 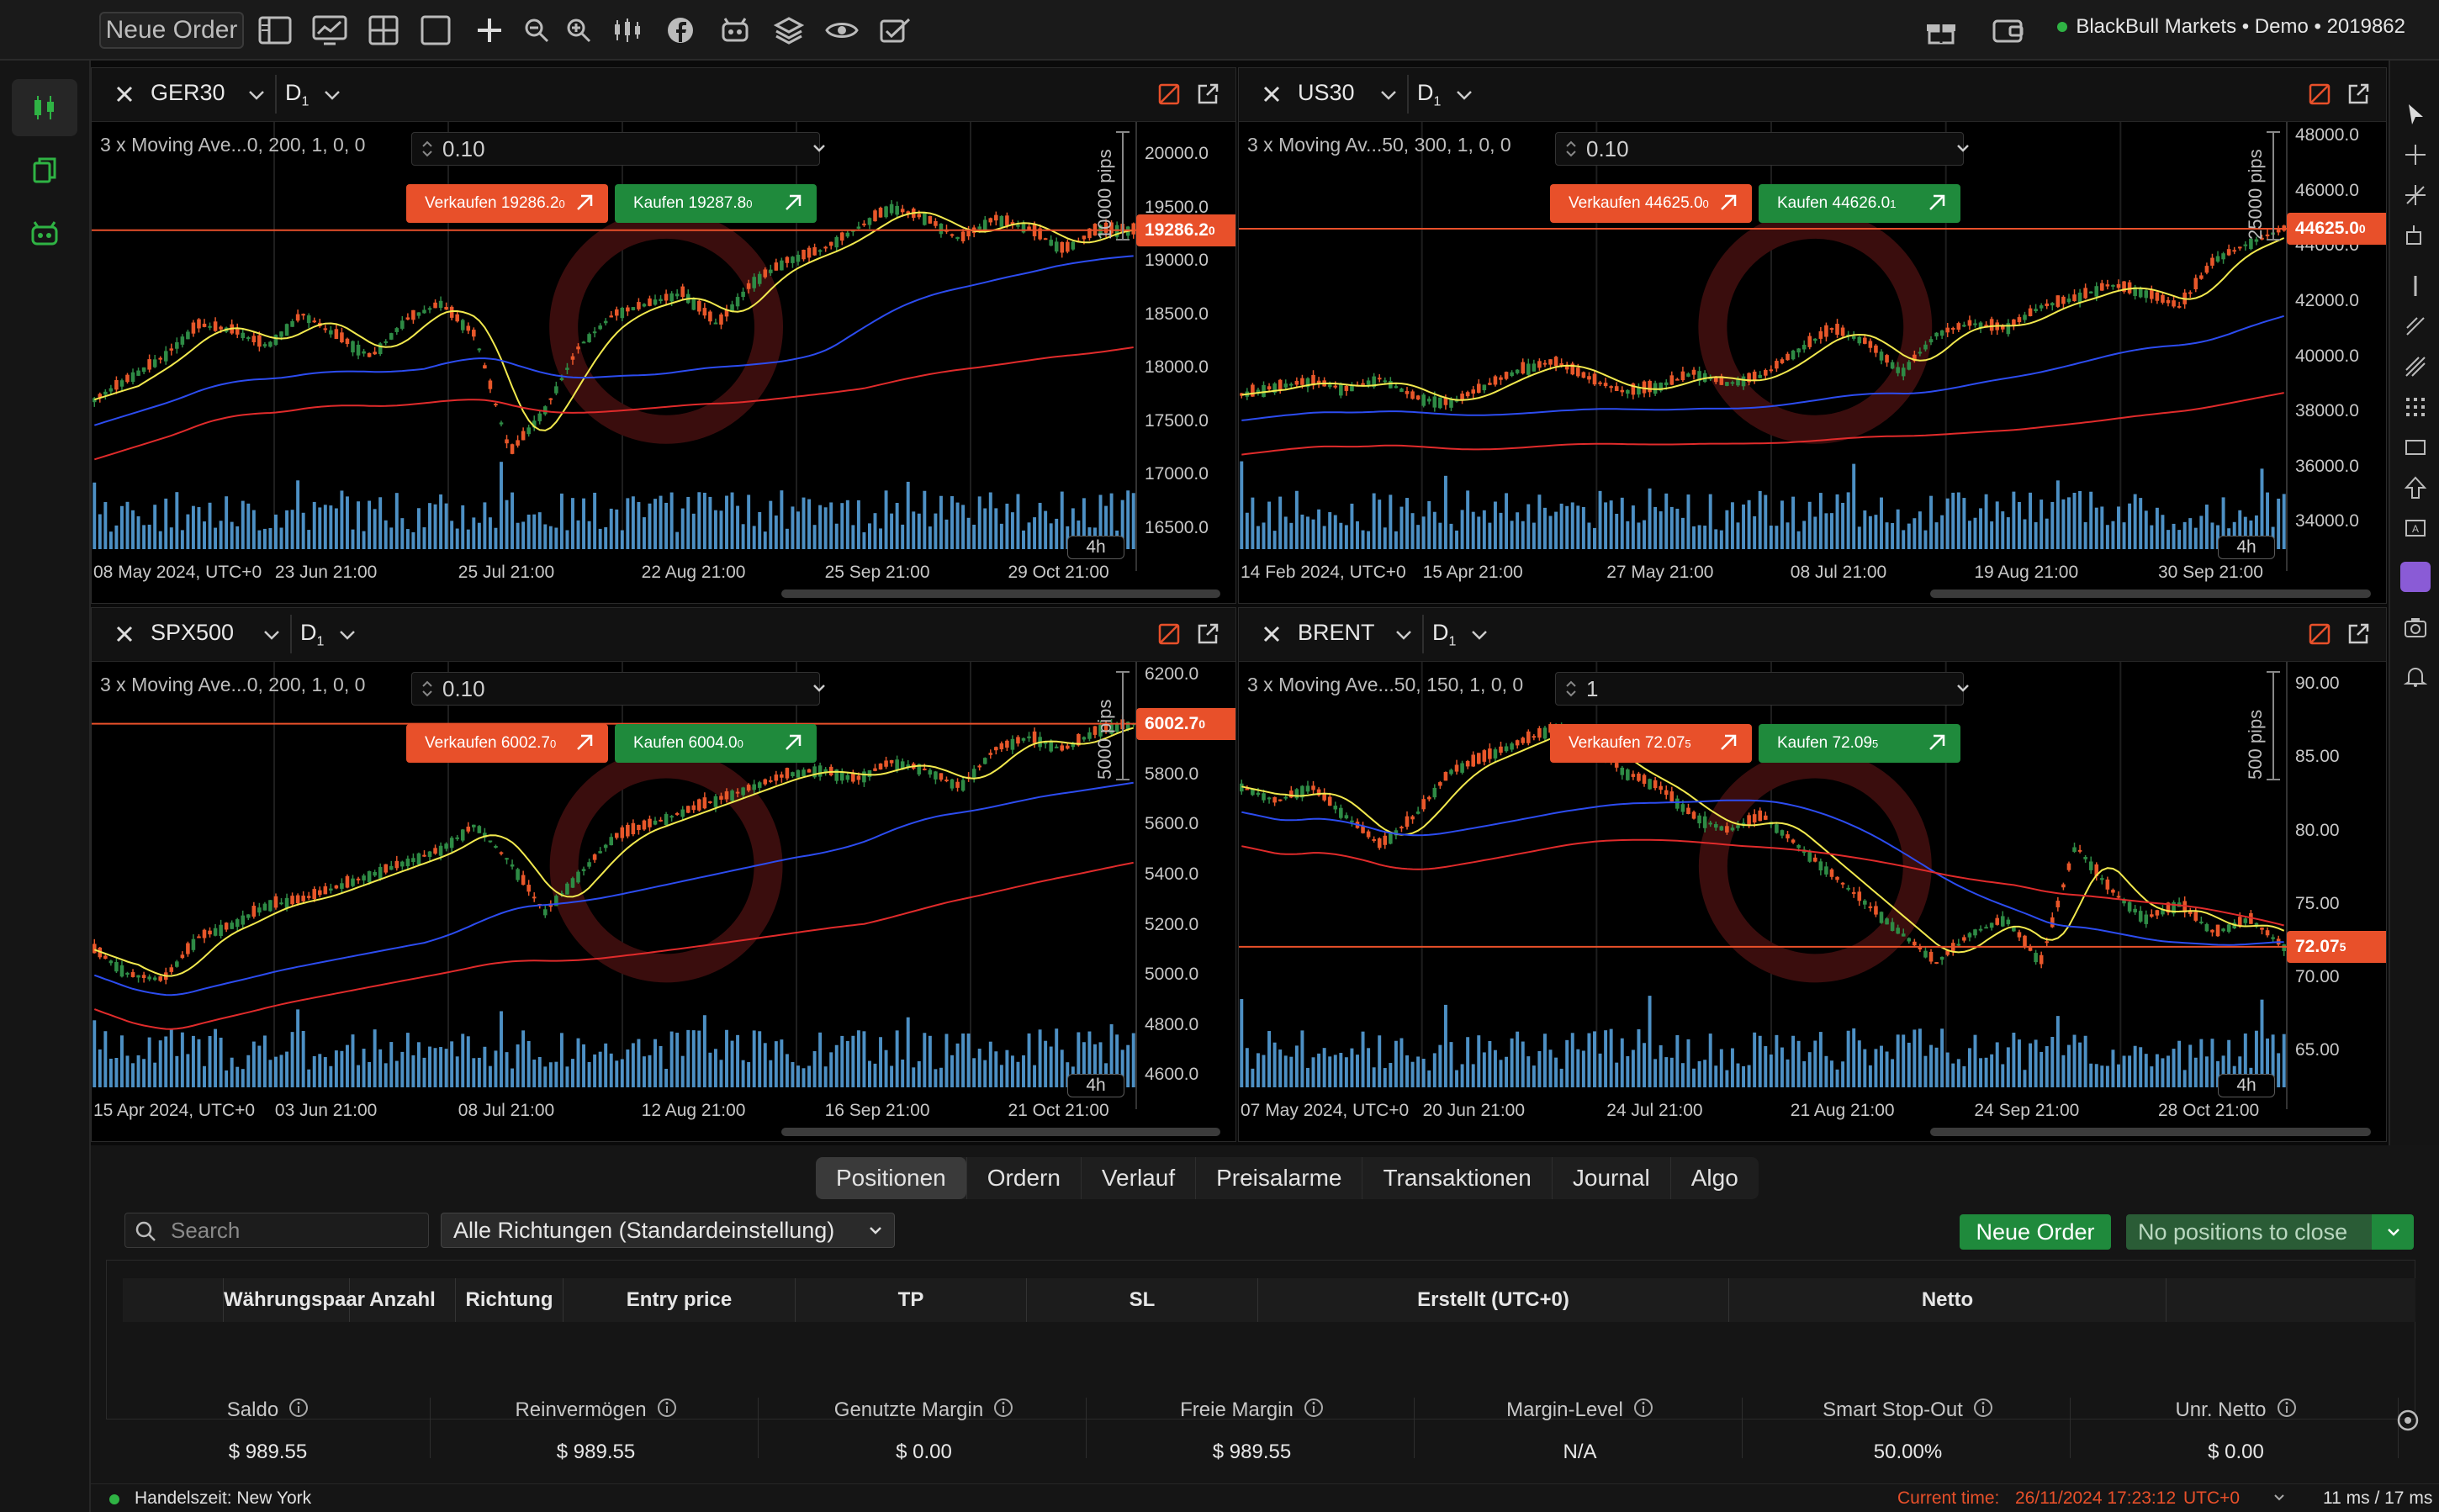 I want to click on eye-icon, so click(x=842, y=30).